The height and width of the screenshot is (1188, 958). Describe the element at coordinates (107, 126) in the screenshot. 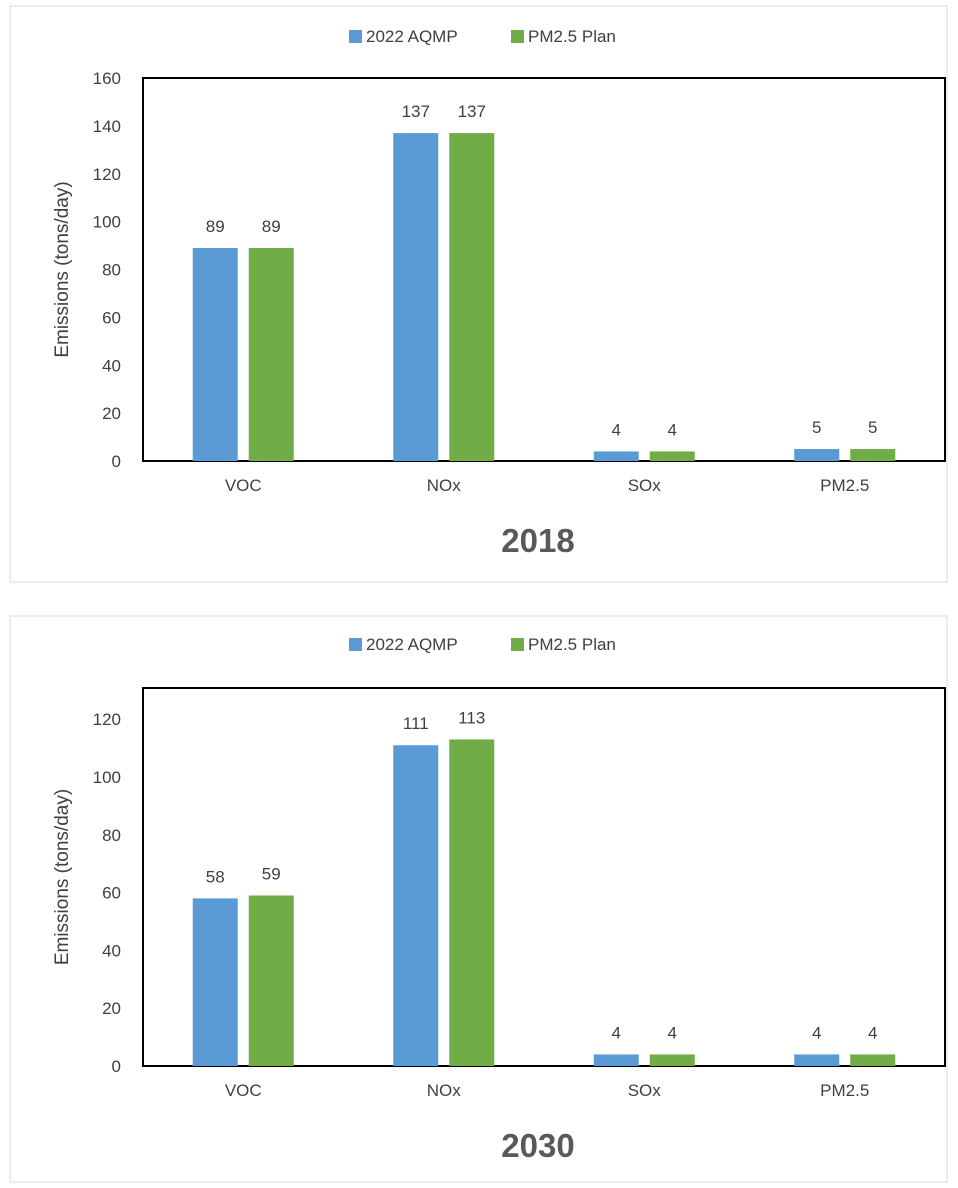

I see `y-tick-label: 140` at that location.